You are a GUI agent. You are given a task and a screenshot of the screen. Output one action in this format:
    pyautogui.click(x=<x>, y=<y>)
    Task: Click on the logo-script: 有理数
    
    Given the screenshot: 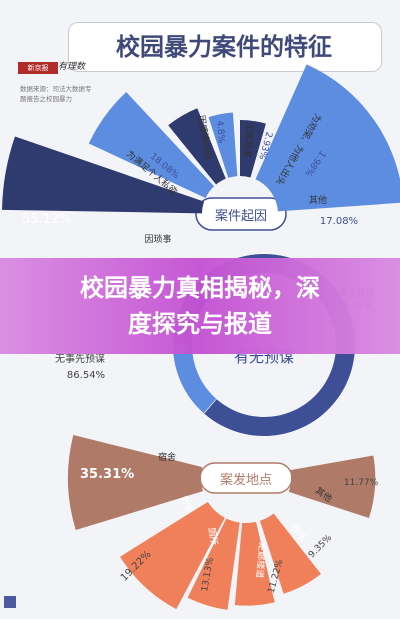 What is the action you would take?
    pyautogui.click(x=72, y=67)
    